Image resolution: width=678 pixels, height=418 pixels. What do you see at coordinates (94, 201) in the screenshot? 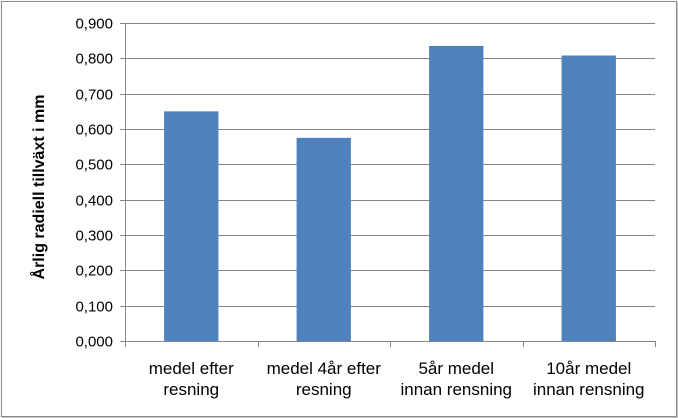
I see `y-tick-label: 0,400` at bounding box center [94, 201].